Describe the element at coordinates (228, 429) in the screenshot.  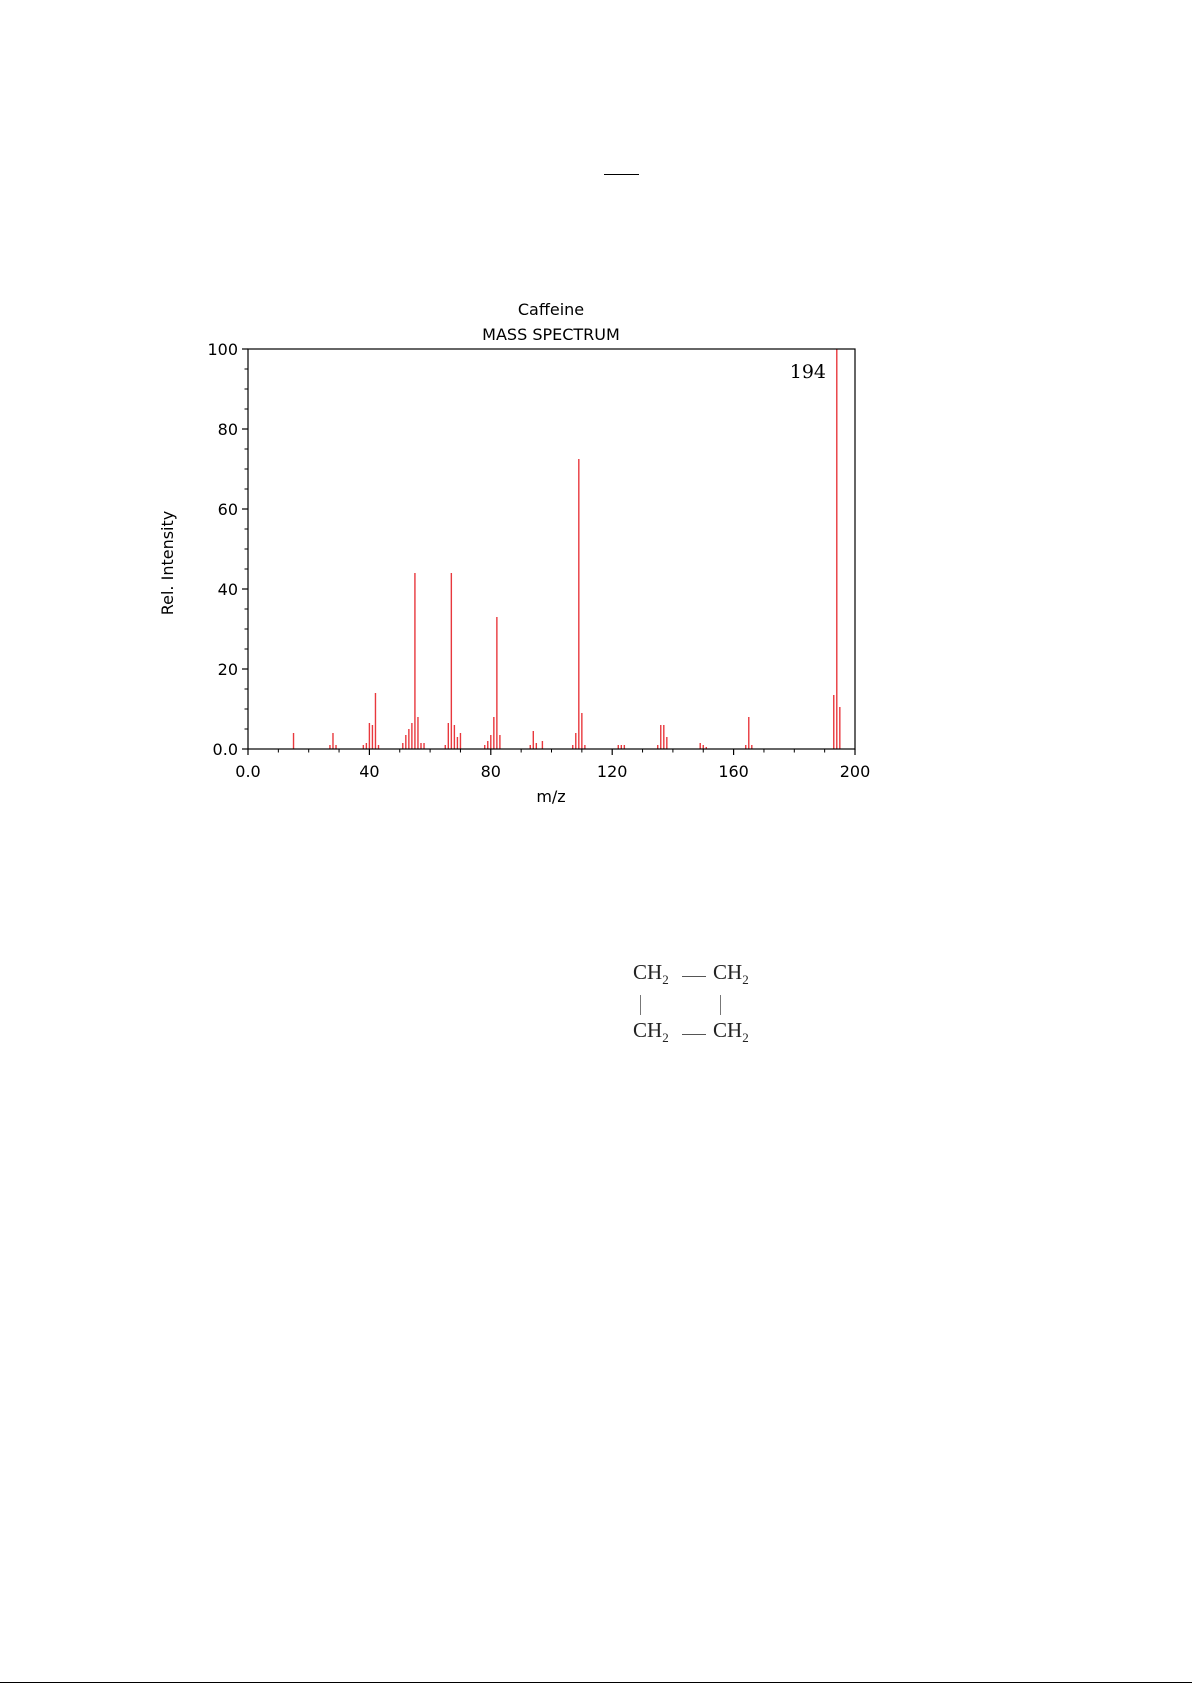
I see `y-tick-label: 80` at that location.